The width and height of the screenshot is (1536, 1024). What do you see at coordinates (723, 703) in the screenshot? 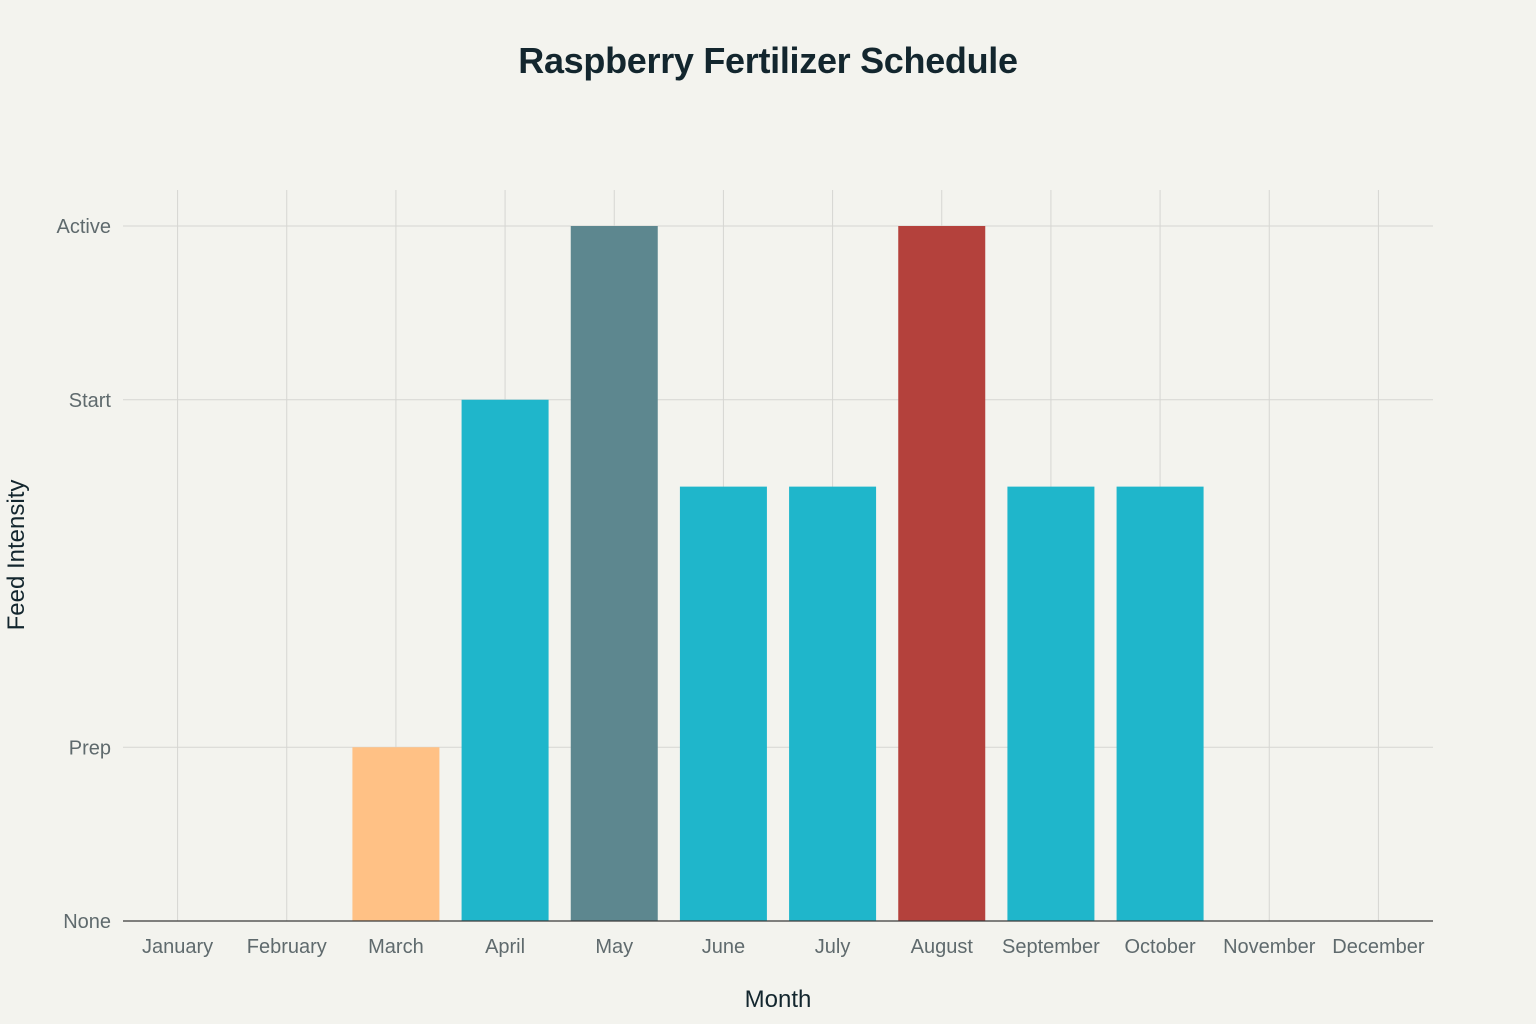
I see `bar-june` at bounding box center [723, 703].